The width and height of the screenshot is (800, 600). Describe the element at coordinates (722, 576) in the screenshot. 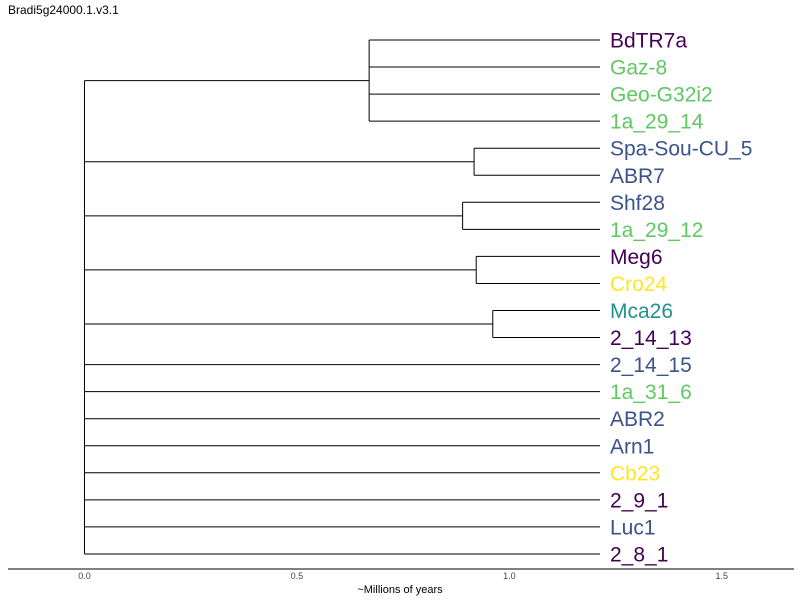

I see `x-tick-label: 1.5` at that location.